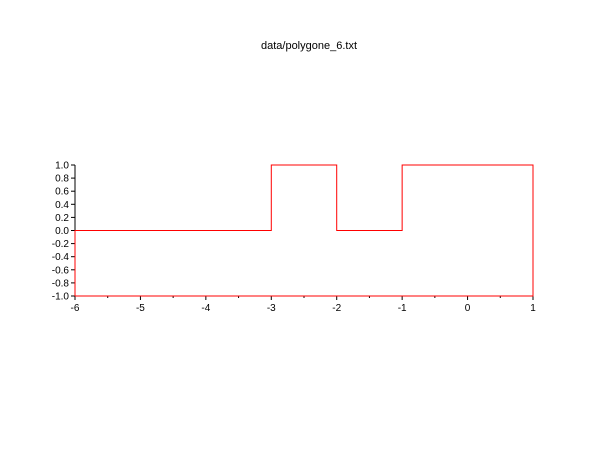 This screenshot has height=460, width=610. Describe the element at coordinates (61, 270) in the screenshot. I see `y-tick-label: -0.6` at that location.